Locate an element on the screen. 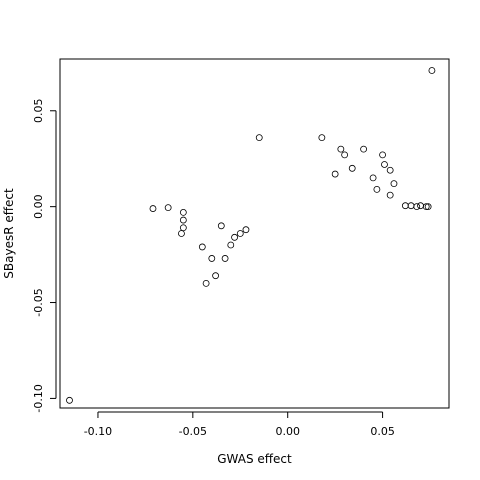  x-tick-label: -0.10 is located at coordinates (98, 431).